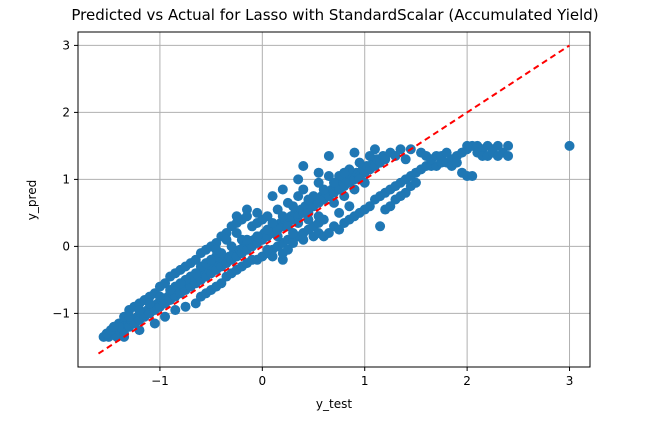 This screenshot has width=670, height=421. What do you see at coordinates (570, 381) in the screenshot?
I see `x-tick-label: 3` at bounding box center [570, 381].